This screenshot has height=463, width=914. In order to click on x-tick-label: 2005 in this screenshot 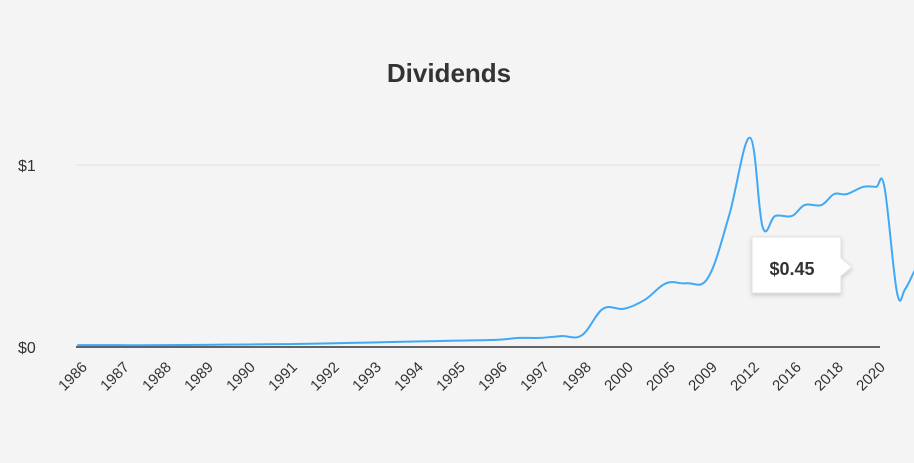, I will do `click(661, 377)`.